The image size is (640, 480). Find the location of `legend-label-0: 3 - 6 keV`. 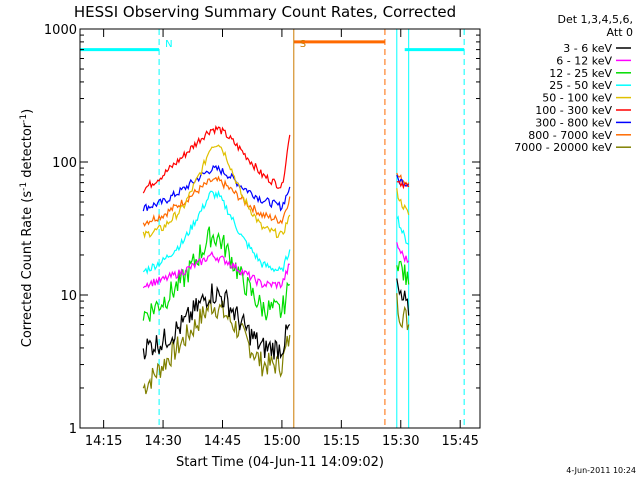

legend-label-0: 3 - 6 keV is located at coordinates (587, 48).